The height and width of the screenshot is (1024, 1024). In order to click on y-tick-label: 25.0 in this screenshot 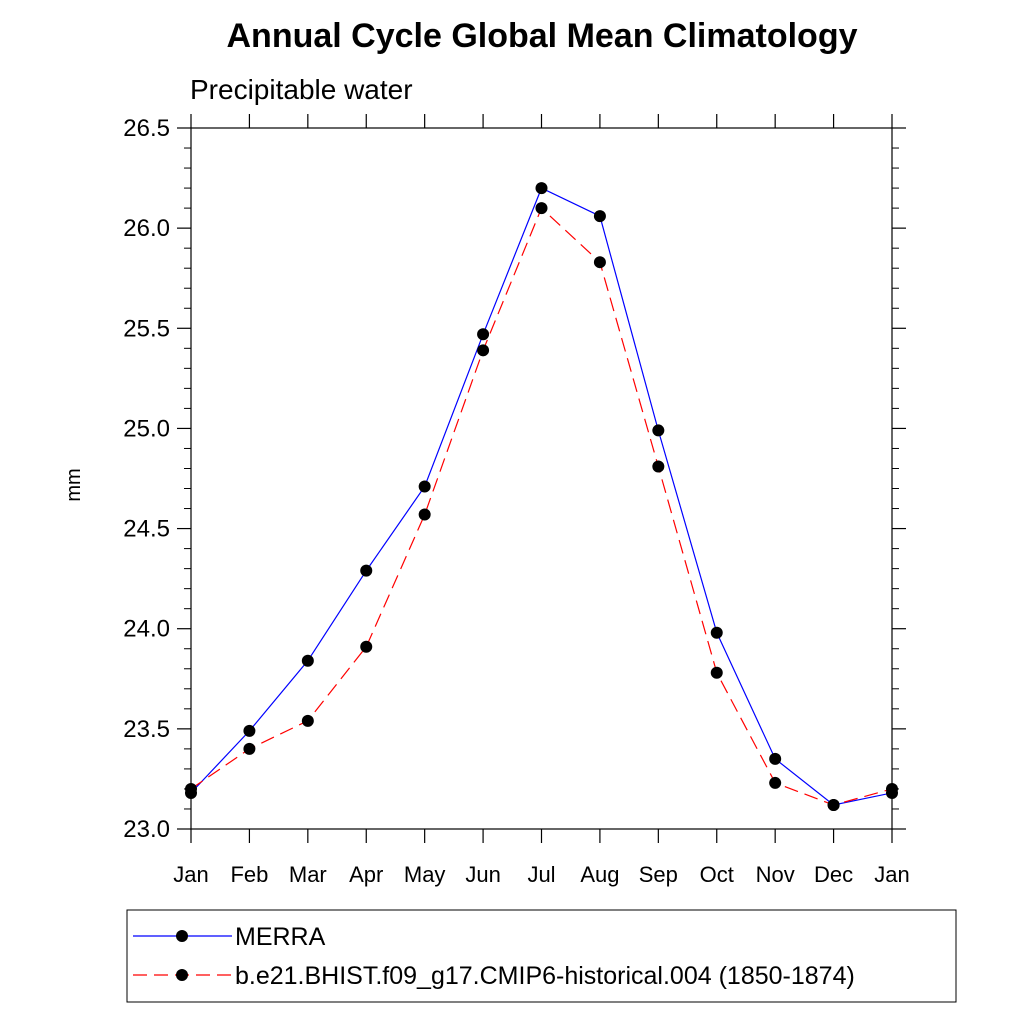, I will do `click(146, 428)`.